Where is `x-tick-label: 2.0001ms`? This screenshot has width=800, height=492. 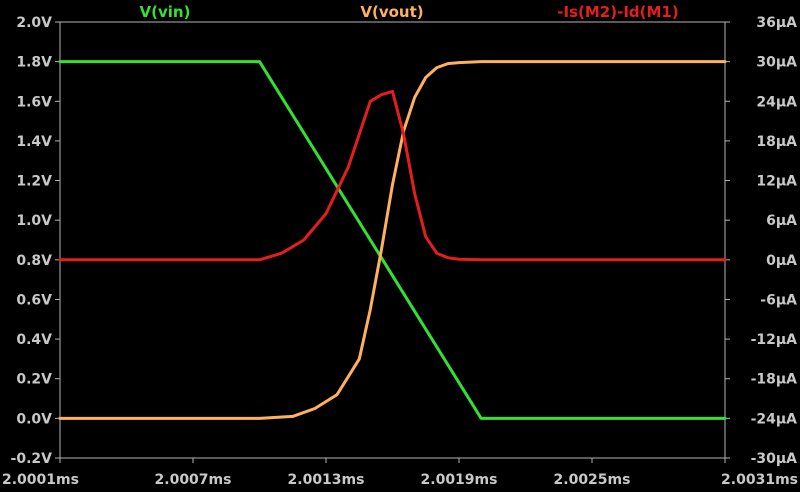
x-tick-label: 2.0001ms is located at coordinates (40, 480).